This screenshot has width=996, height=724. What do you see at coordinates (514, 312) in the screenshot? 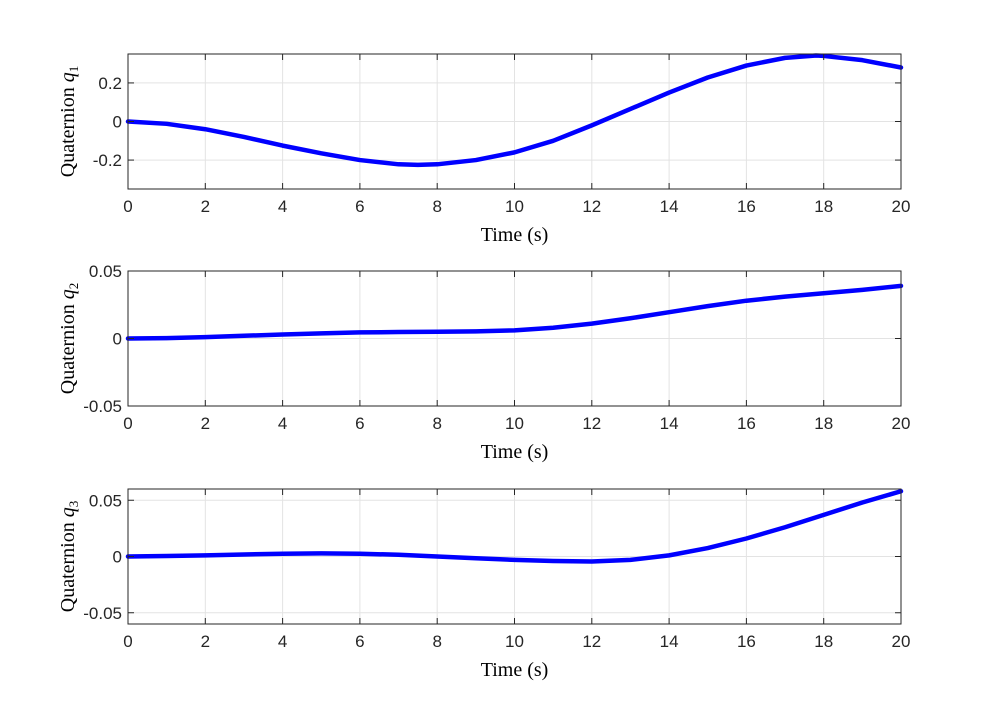
I see `series-line-q2` at bounding box center [514, 312].